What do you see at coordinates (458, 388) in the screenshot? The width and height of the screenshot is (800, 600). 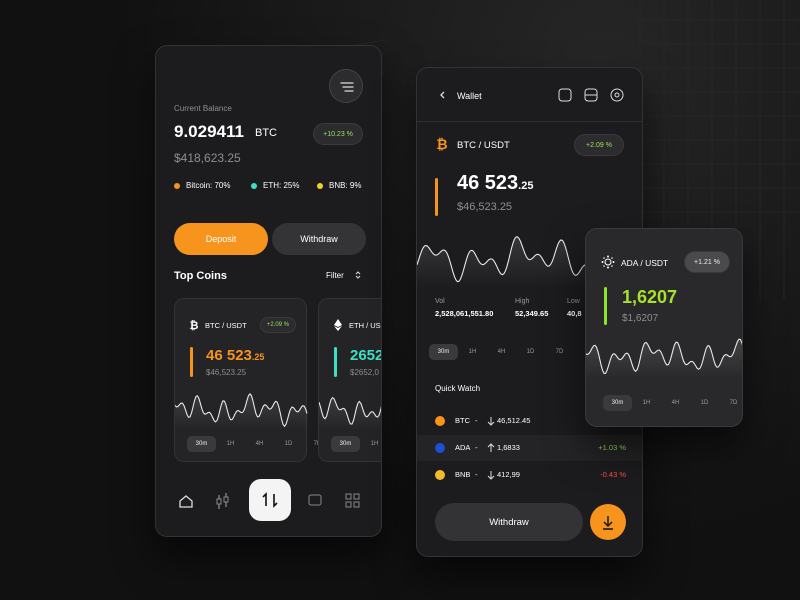 I see `quick-watch-title: Quick Watch` at bounding box center [458, 388].